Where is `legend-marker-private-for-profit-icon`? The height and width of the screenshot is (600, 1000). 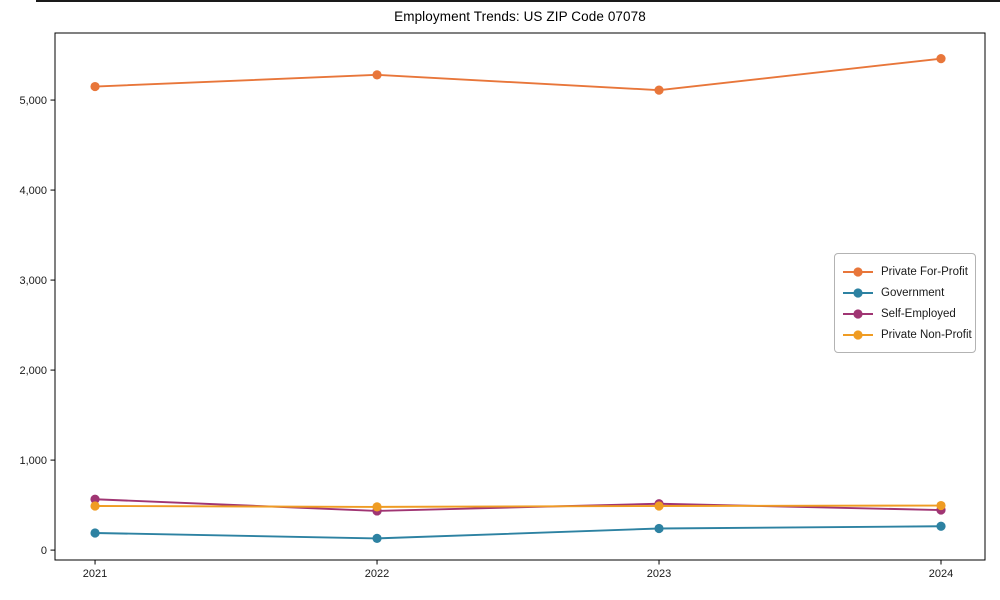 legend-marker-private-for-profit-icon is located at coordinates (858, 271).